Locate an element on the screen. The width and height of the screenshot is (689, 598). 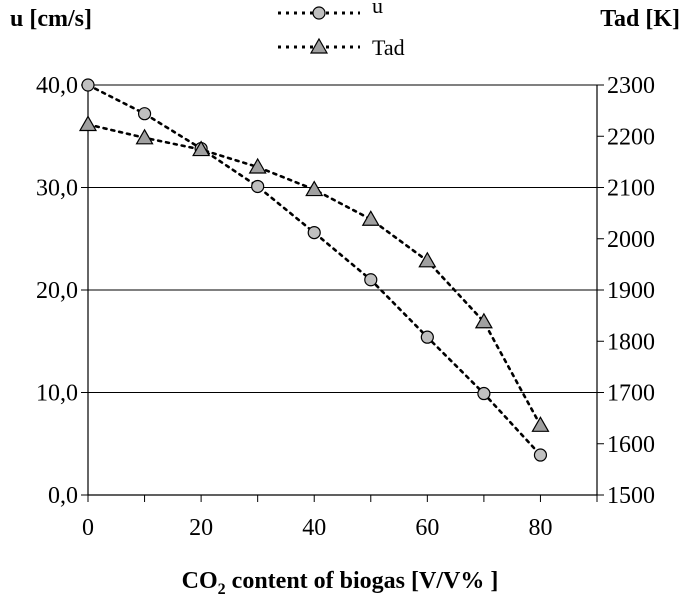
y-right-axis-title: Tad [K] is located at coordinates (640, 19).